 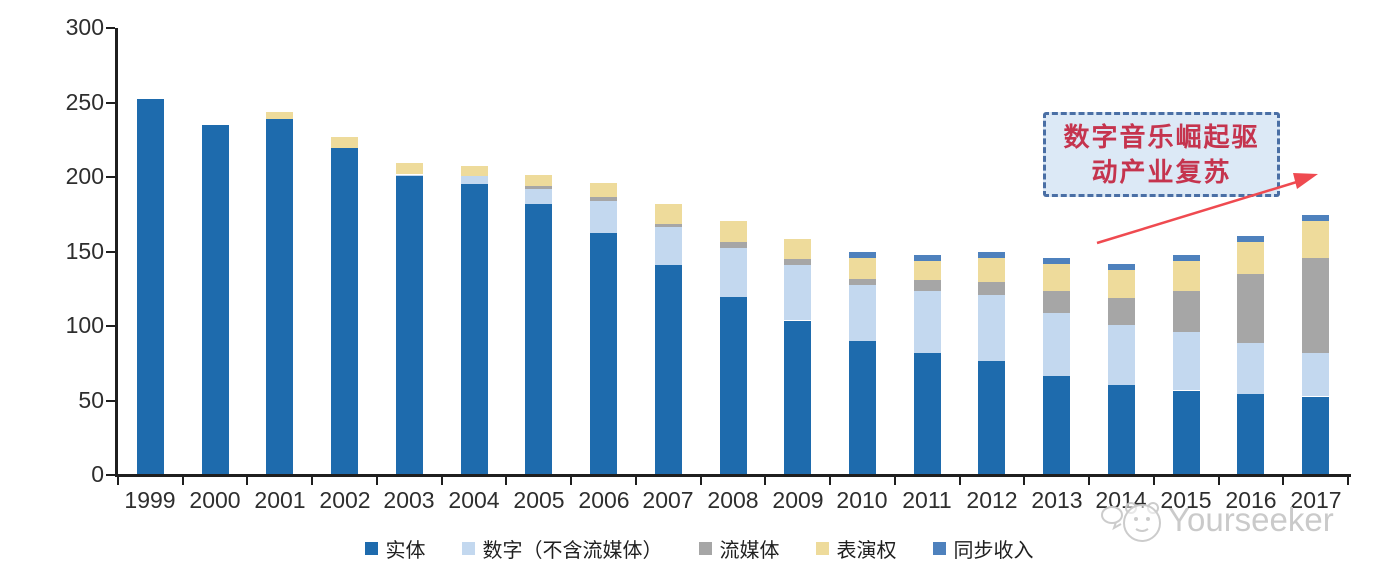 What do you see at coordinates (862, 407) in the screenshot?
I see `bar-2010-physical` at bounding box center [862, 407].